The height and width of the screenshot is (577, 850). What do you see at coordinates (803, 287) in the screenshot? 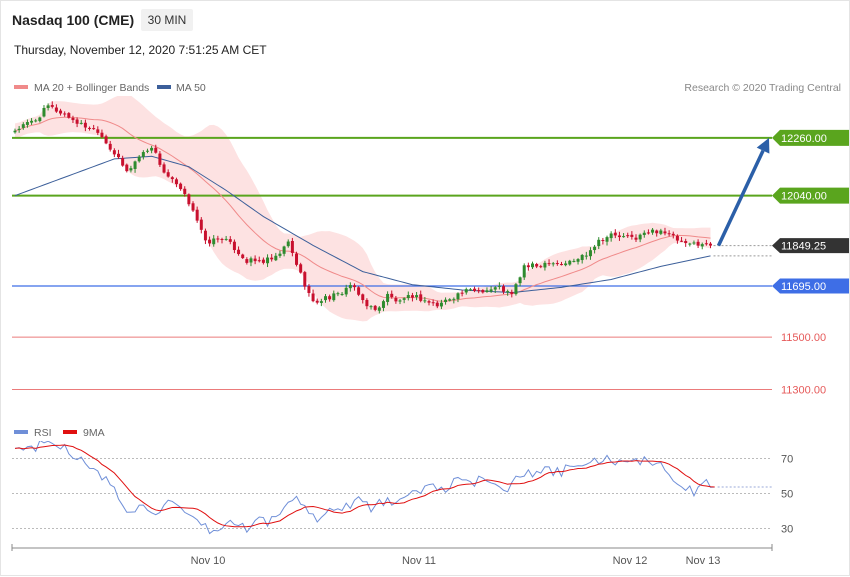
I see `pivot-value: 11695.00` at bounding box center [803, 287].